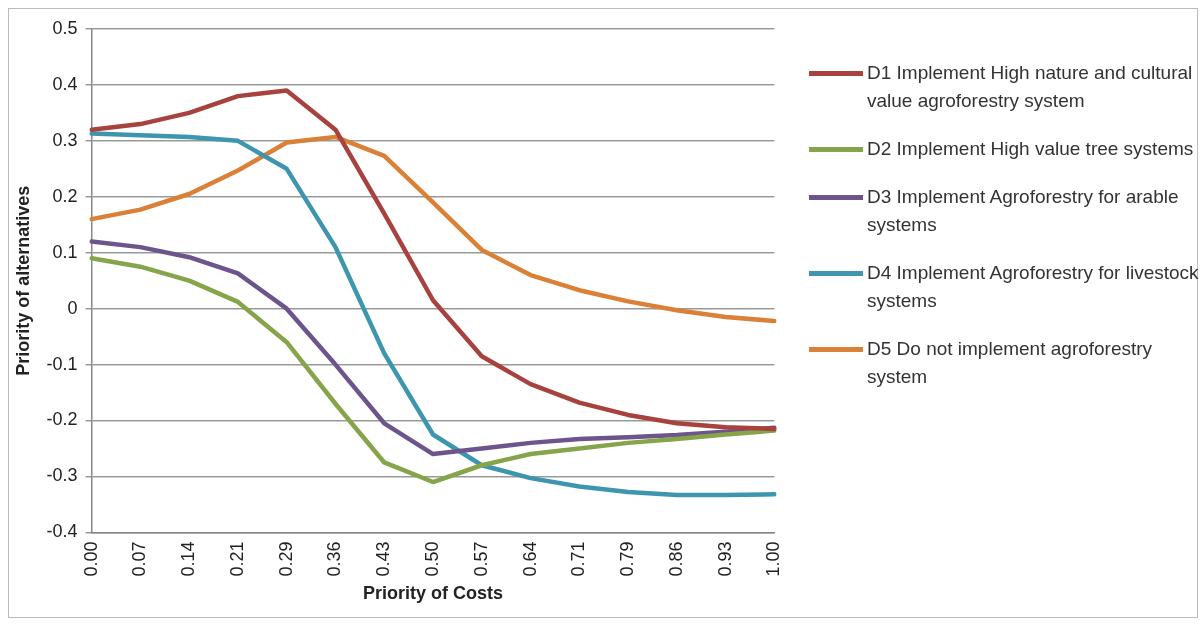 The image size is (1203, 624). What do you see at coordinates (65, 83) in the screenshot?
I see `y-tick-label: 0.4` at bounding box center [65, 83].